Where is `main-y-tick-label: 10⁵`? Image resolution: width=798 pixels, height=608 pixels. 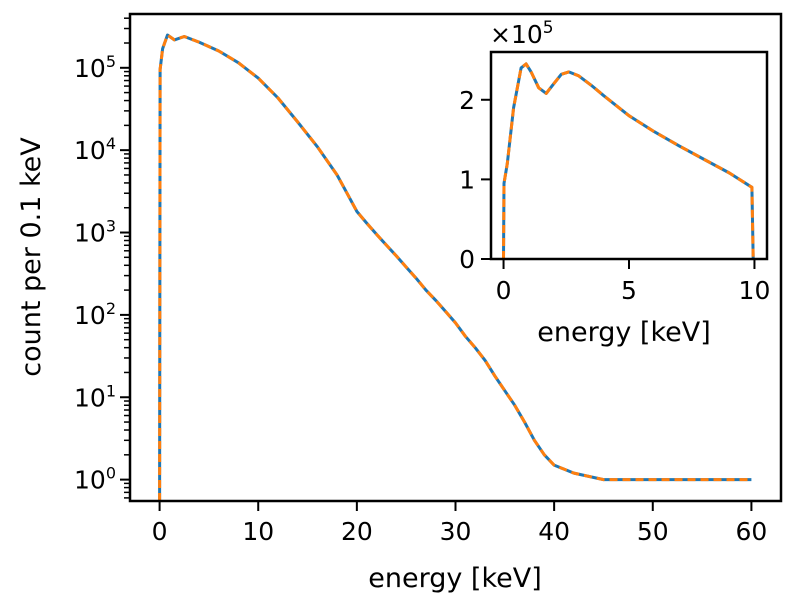 main-y-tick-label: 10⁵ is located at coordinates (95, 67).